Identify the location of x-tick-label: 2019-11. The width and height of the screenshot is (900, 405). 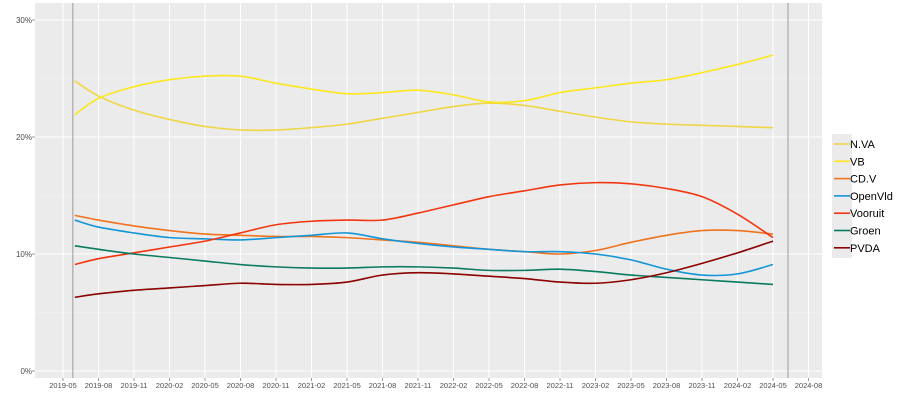
(134, 385).